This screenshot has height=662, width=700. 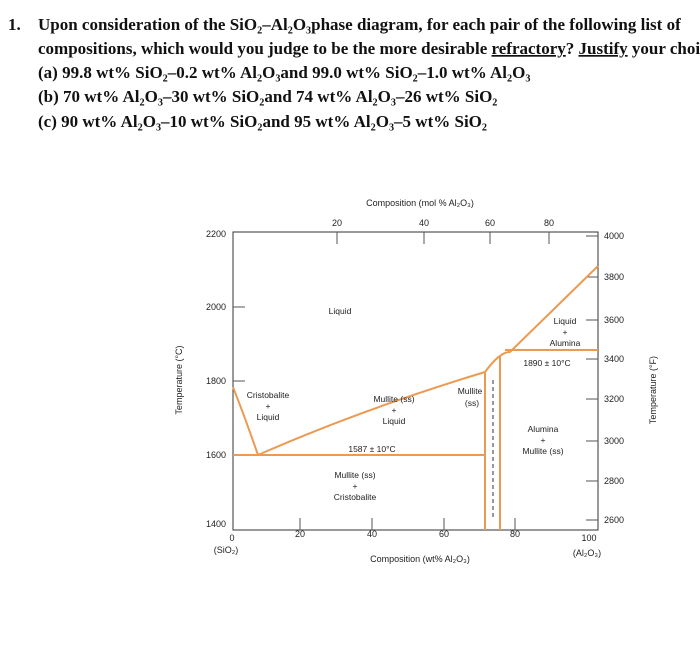 What do you see at coordinates (14, 24) in the screenshot?
I see `question-number: 1.` at bounding box center [14, 24].